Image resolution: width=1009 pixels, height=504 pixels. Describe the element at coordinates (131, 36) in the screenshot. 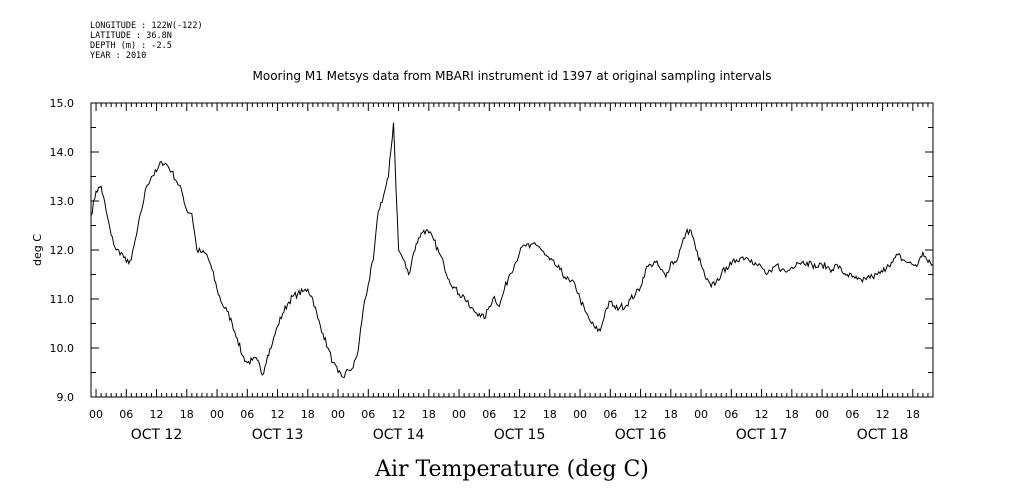

I see `latitude-label: LATITUDE : 36.8N` at that location.